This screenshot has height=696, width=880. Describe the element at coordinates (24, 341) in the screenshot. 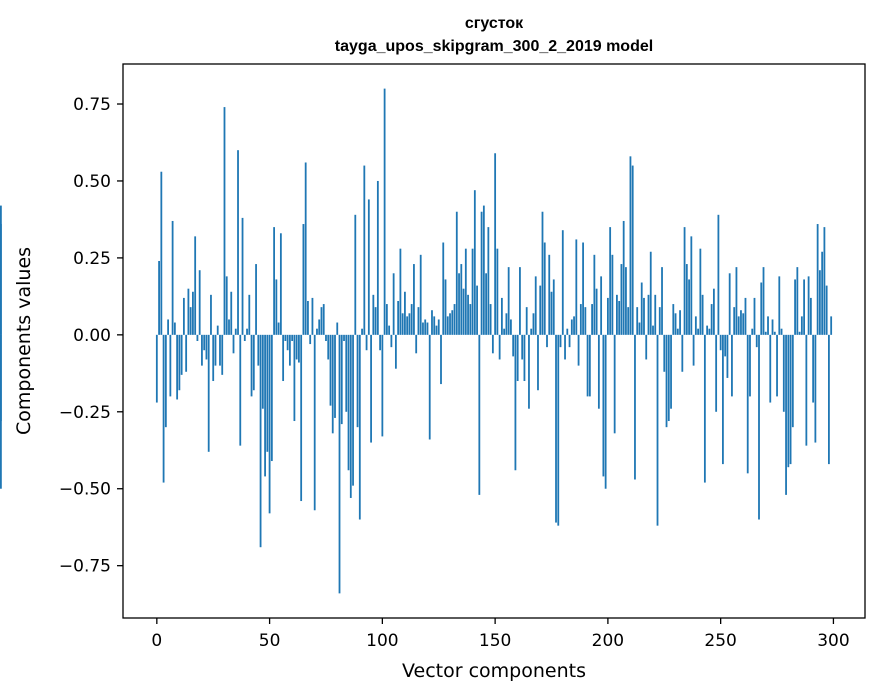

I see `y-axis-label: Components values` at that location.